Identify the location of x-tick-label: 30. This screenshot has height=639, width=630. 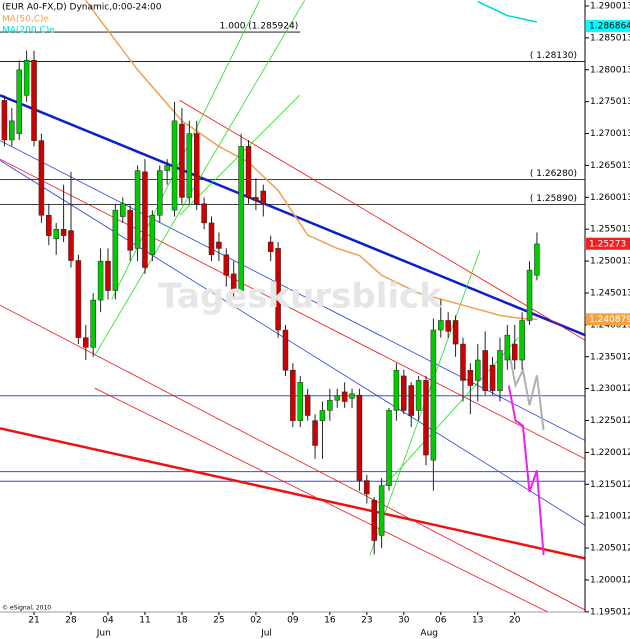
(404, 621).